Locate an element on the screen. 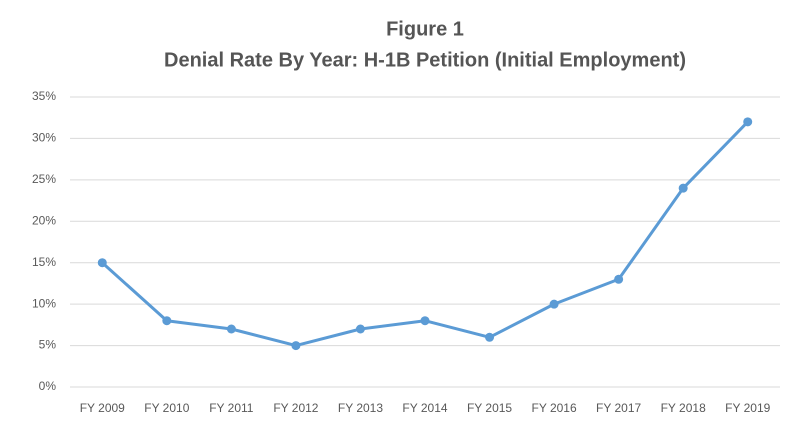 This screenshot has height=433, width=808. x-tick-label: FY 2012 is located at coordinates (295, 408).